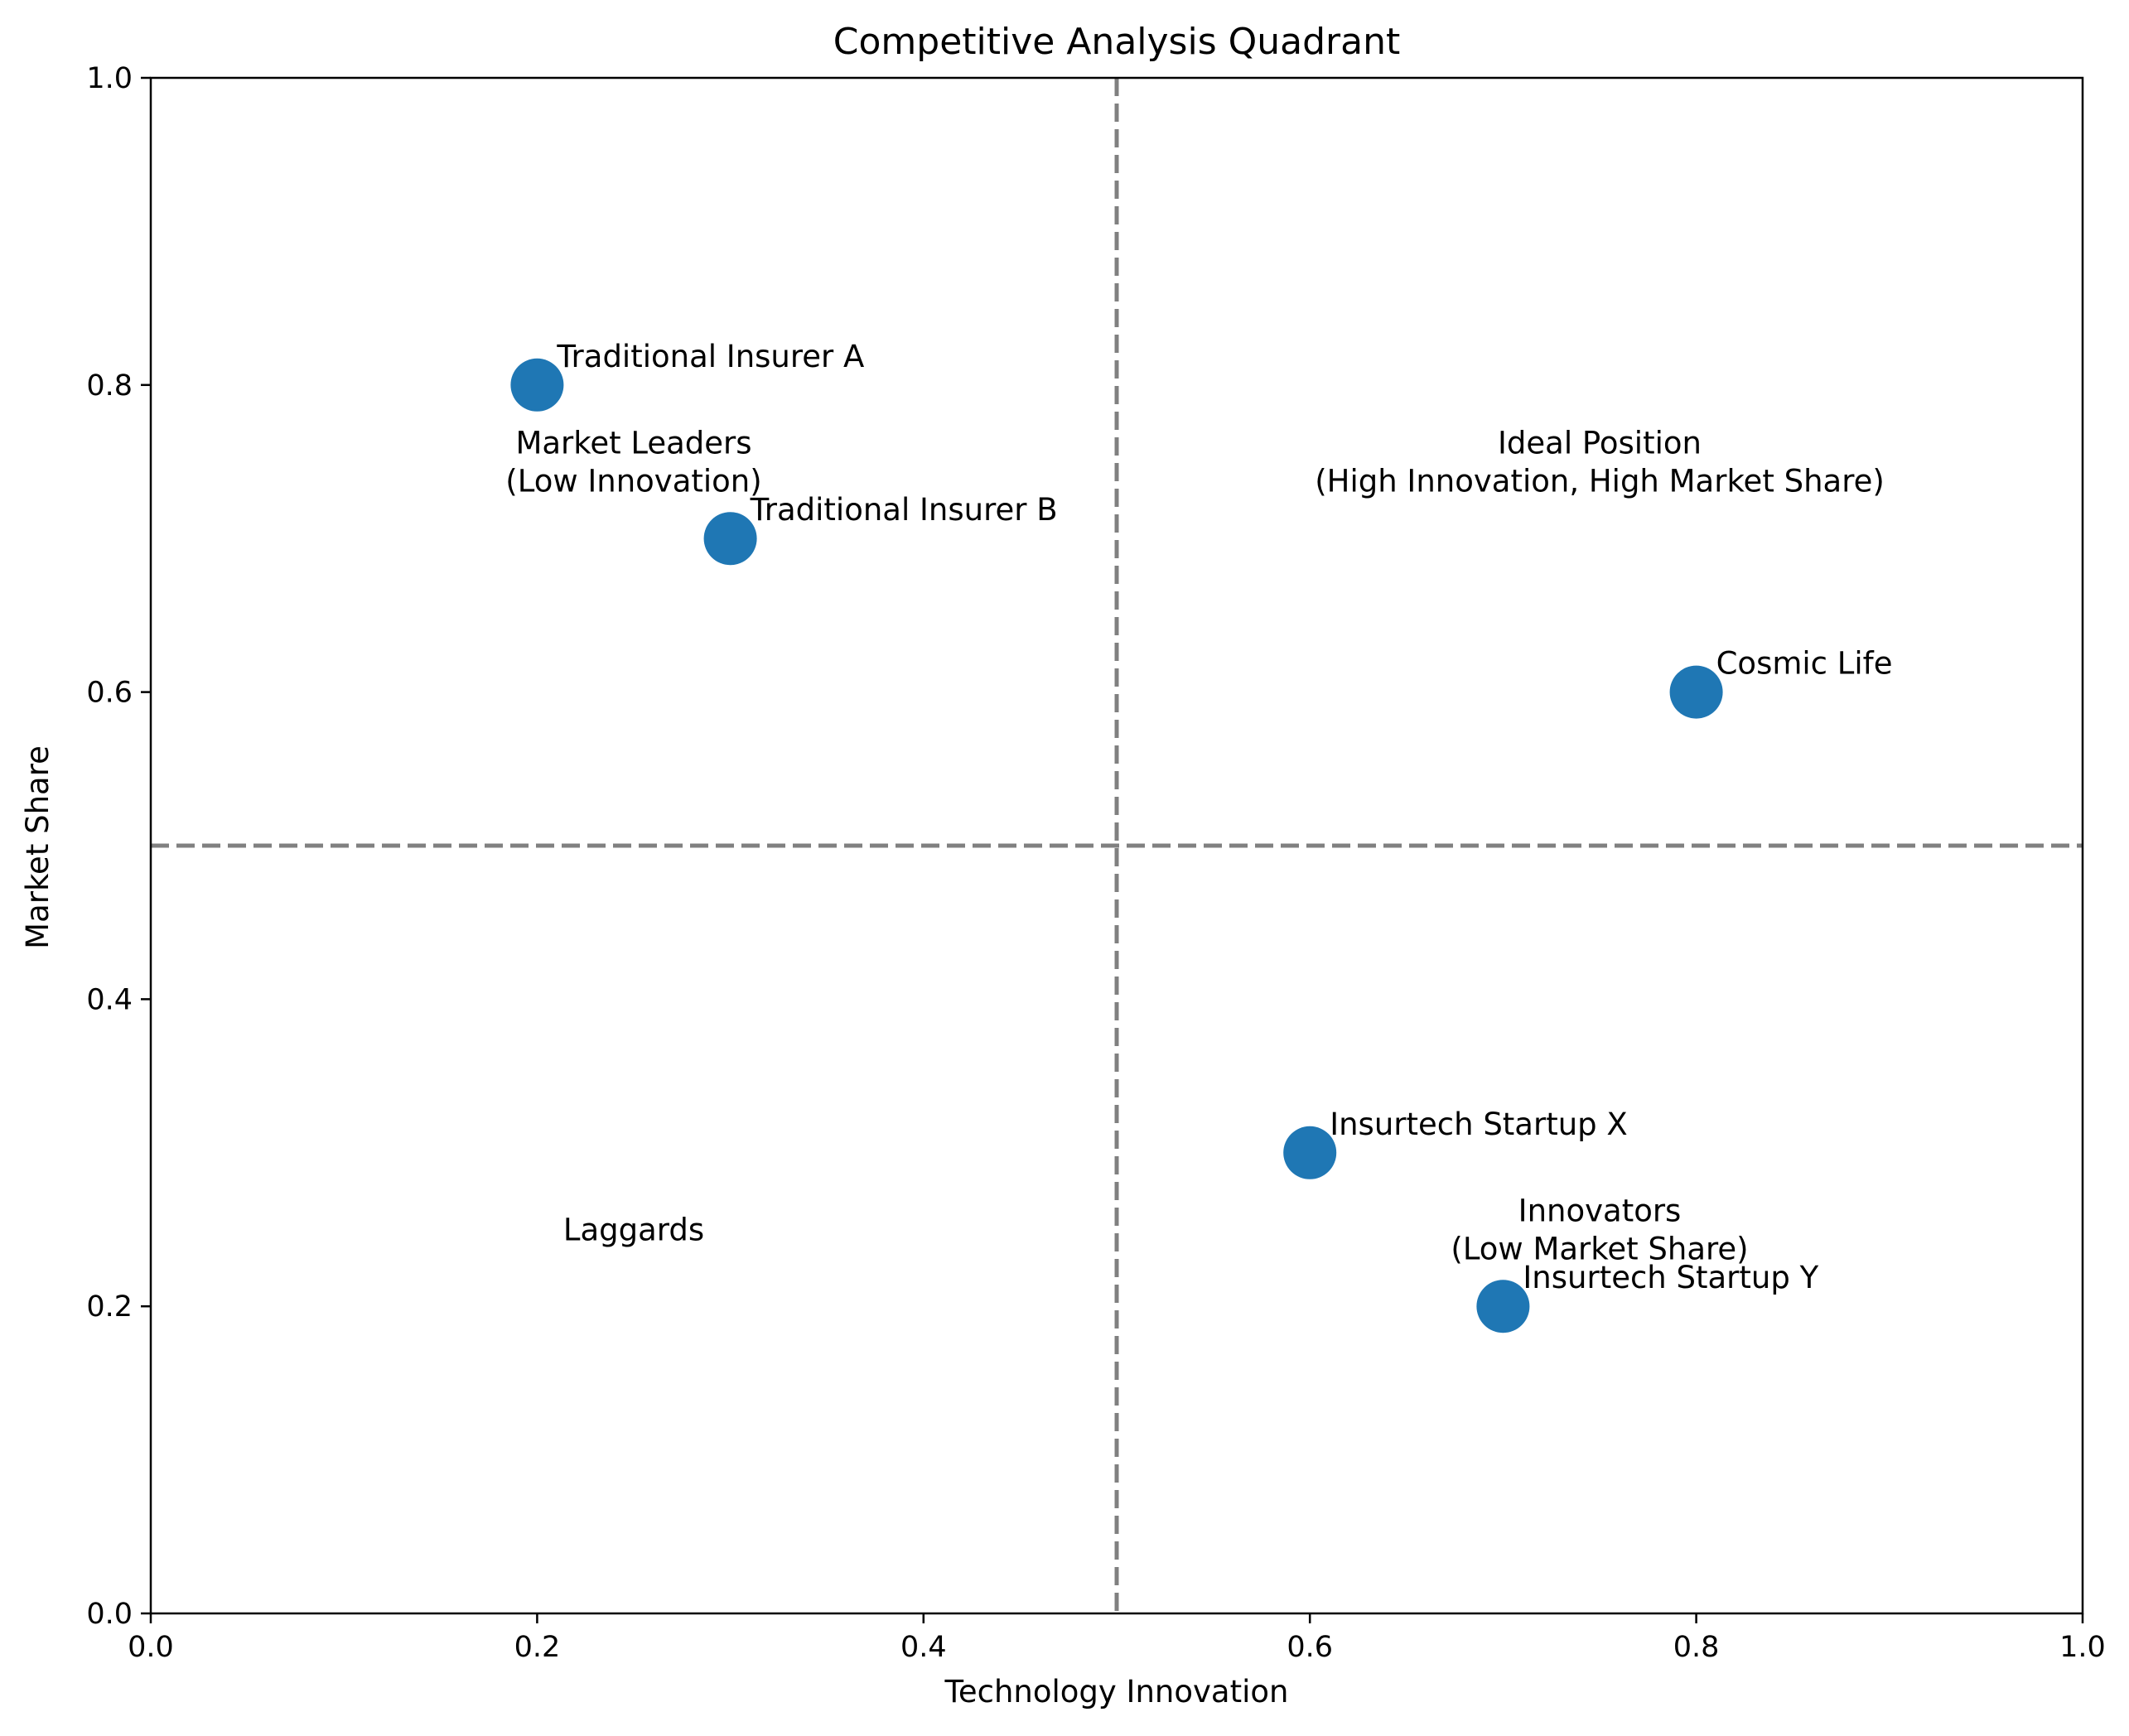 Image resolution: width=2129 pixels, height=1736 pixels. Describe the element at coordinates (110, 78) in the screenshot. I see `y-tick-label: 1.0` at that location.